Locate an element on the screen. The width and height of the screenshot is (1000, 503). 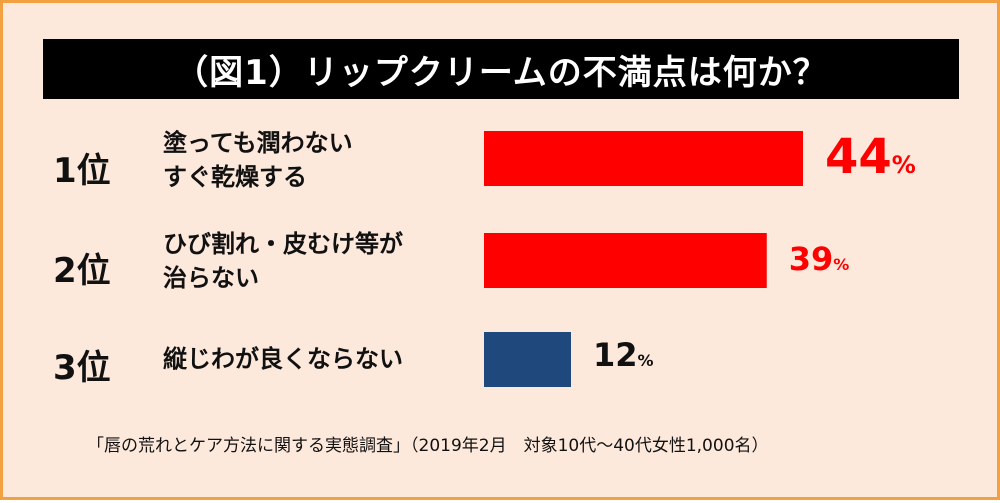
value-label-1: 44% is located at coordinates (870, 157).